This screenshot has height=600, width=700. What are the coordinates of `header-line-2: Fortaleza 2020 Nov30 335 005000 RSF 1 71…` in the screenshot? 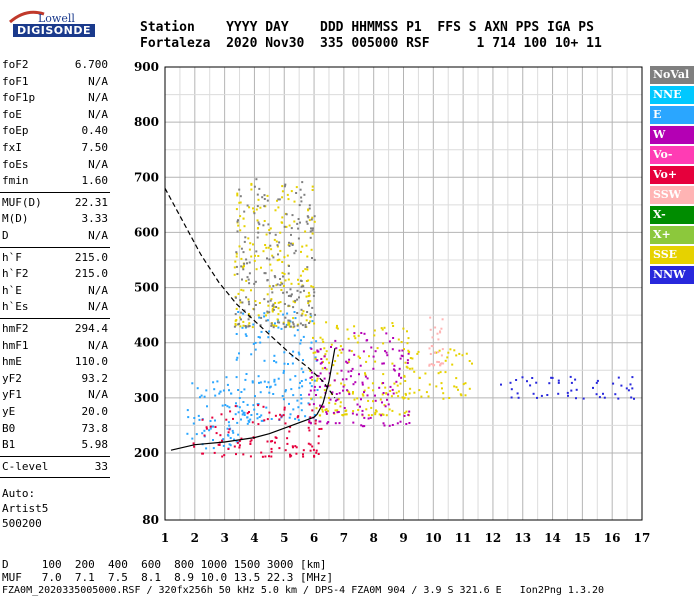 It's located at (371, 43).